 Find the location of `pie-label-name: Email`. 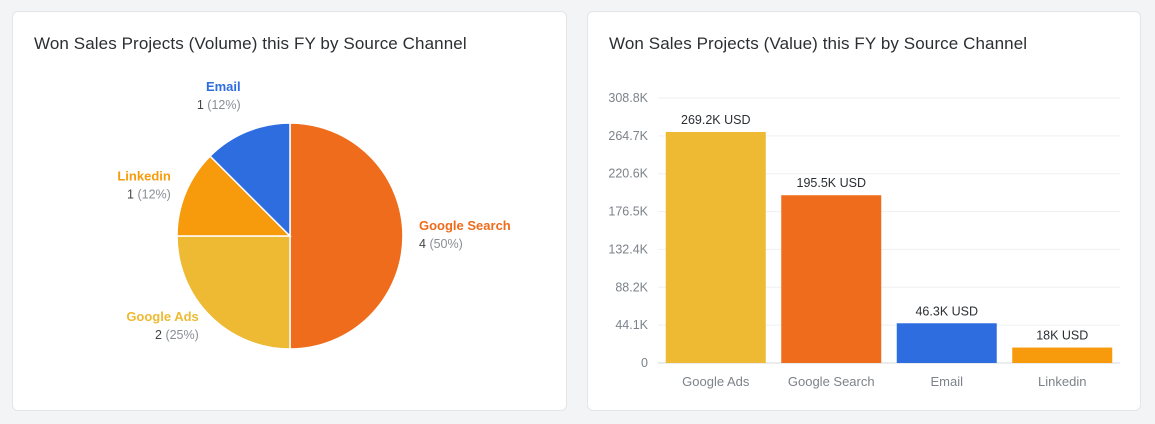

pie-label-name: Email is located at coordinates (223, 86).